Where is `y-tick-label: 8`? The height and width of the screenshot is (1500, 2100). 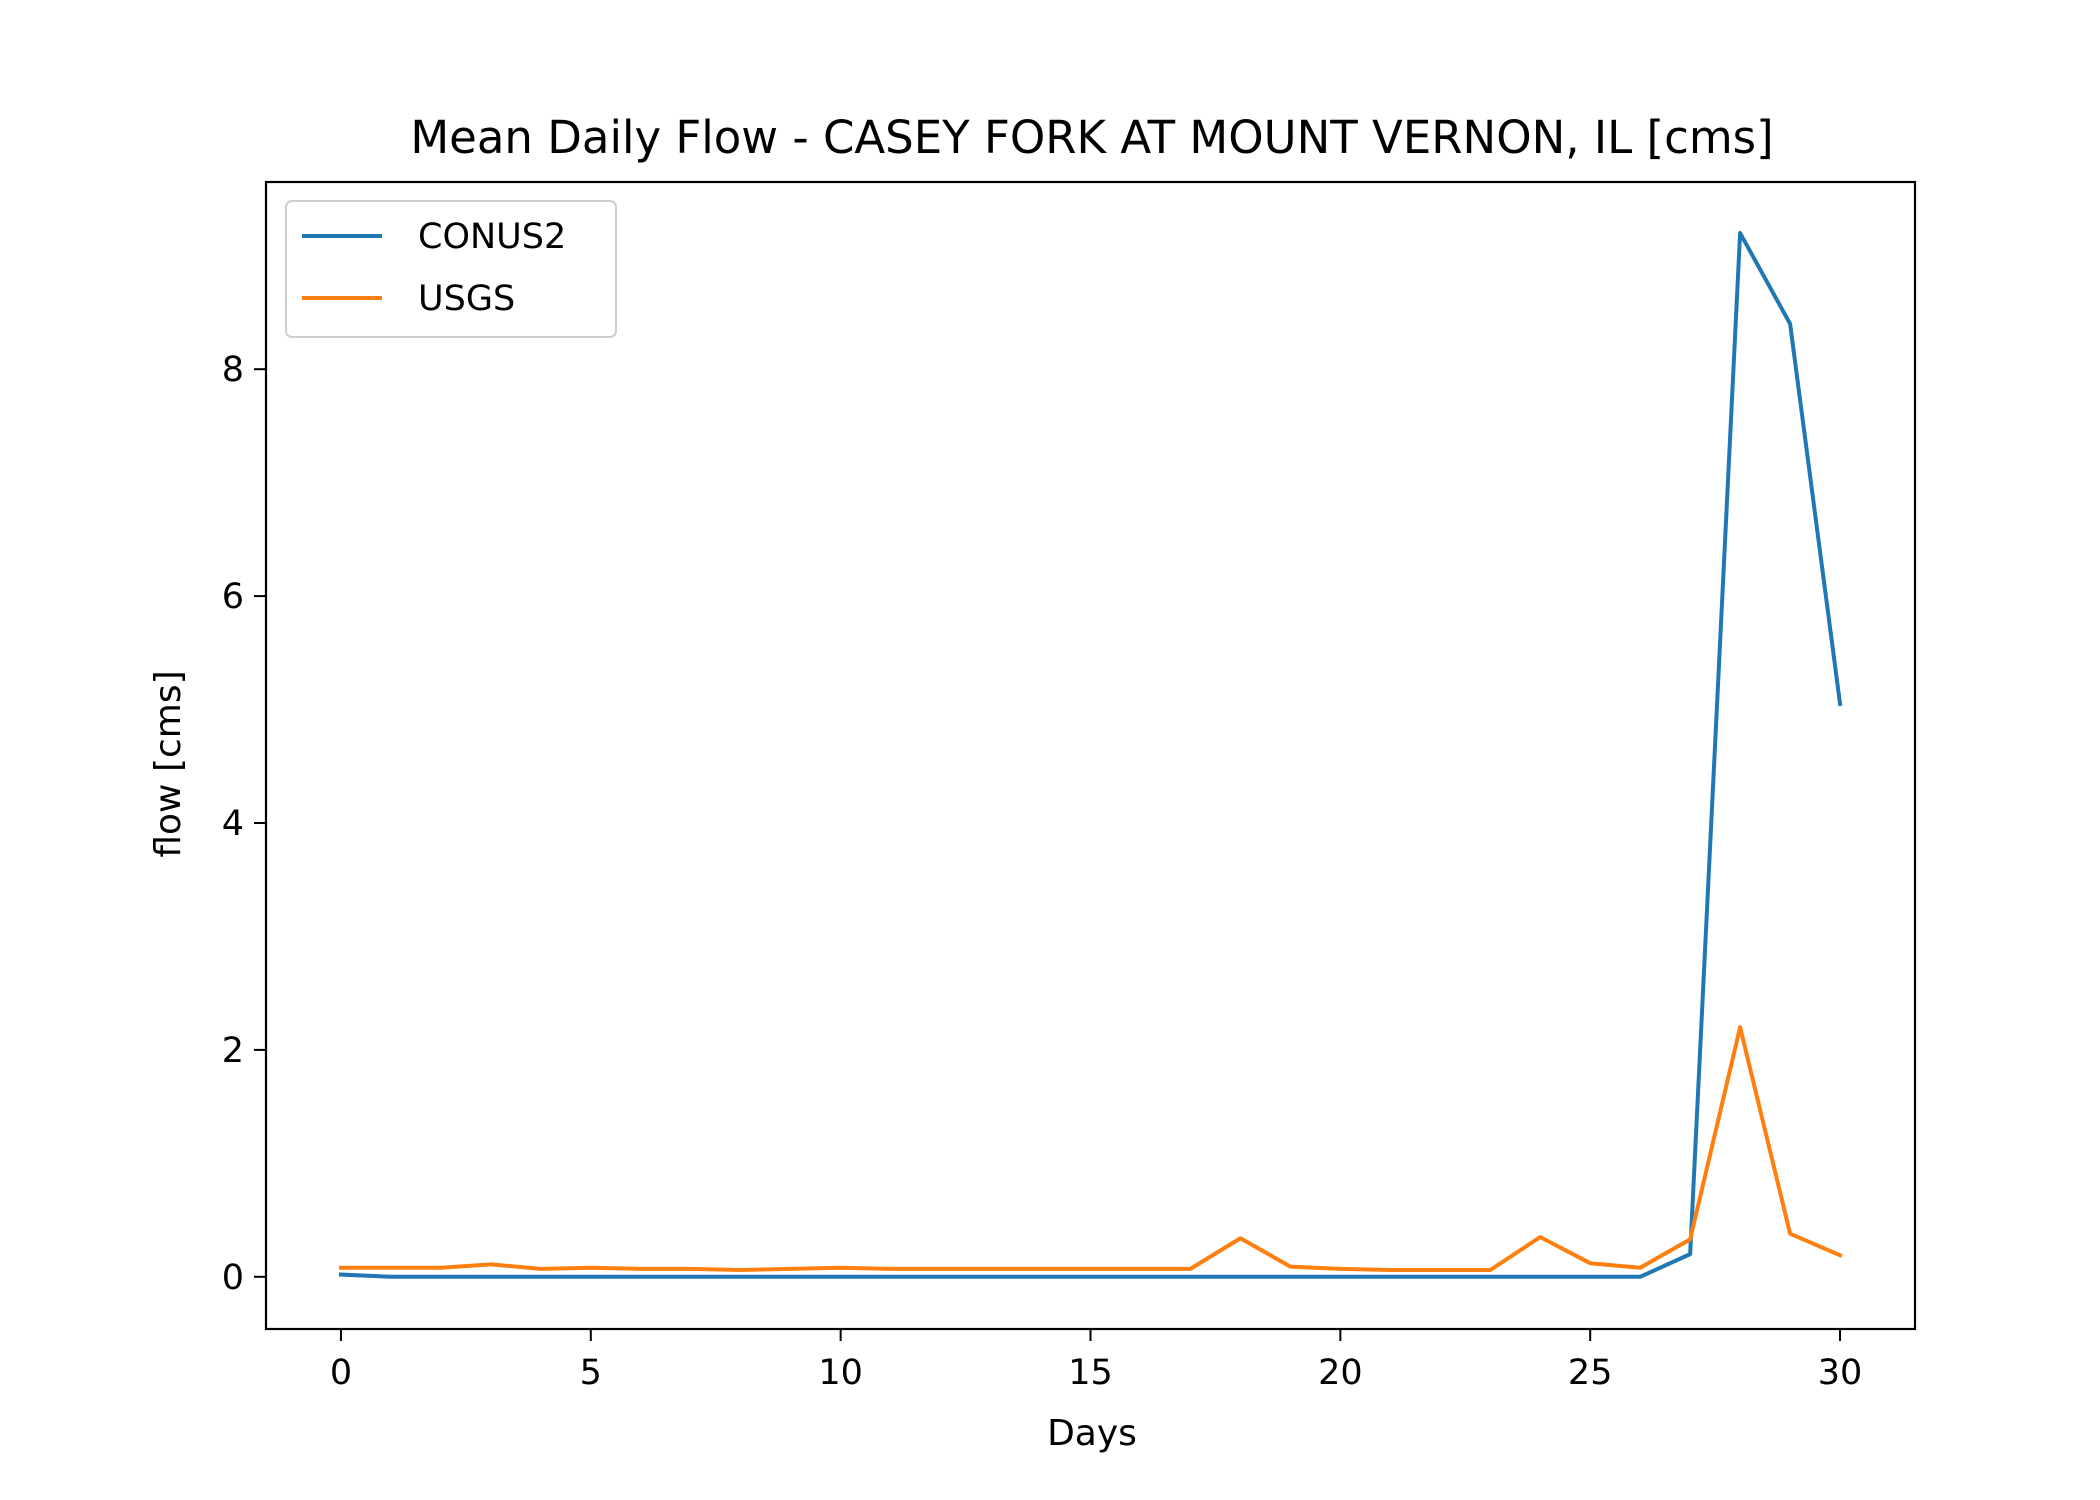
y-tick-label: 8 is located at coordinates (233, 370).